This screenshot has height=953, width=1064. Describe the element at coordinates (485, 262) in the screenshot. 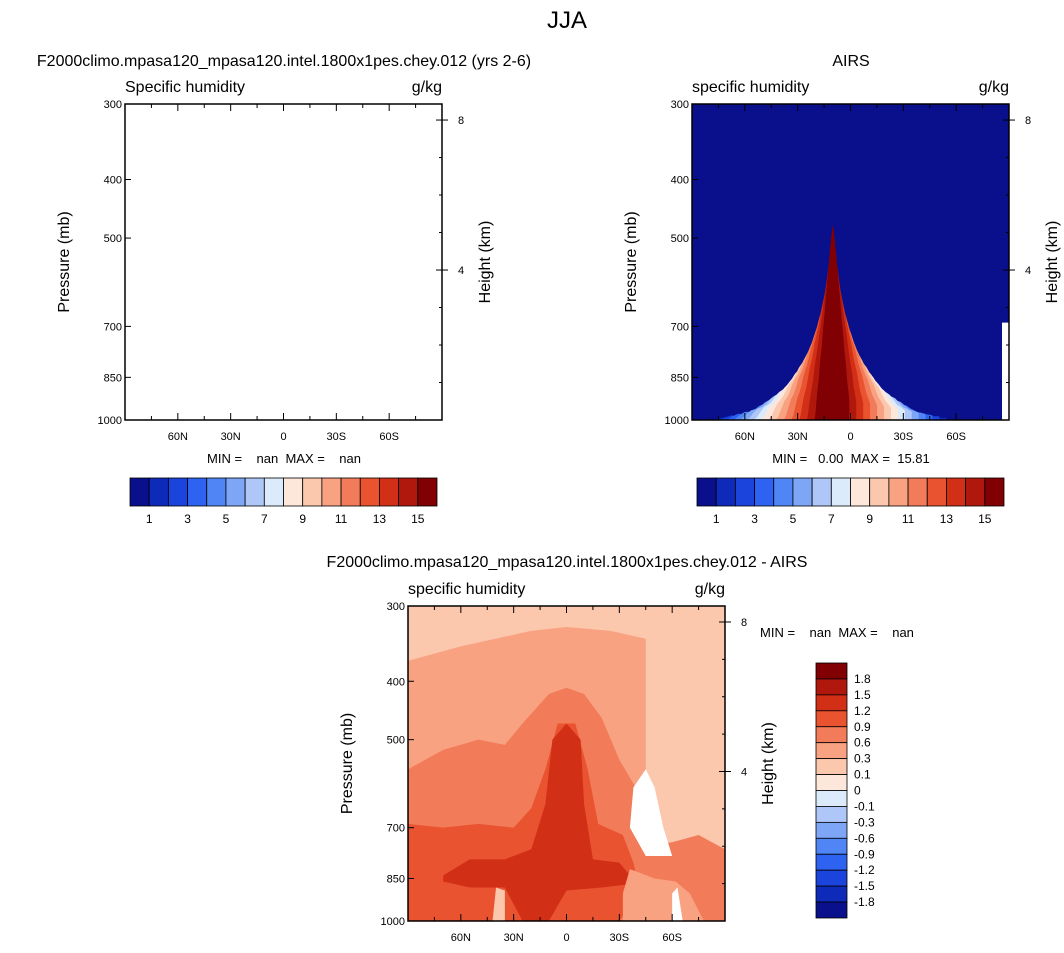

I see `y2-axis-label: Height (km)` at that location.